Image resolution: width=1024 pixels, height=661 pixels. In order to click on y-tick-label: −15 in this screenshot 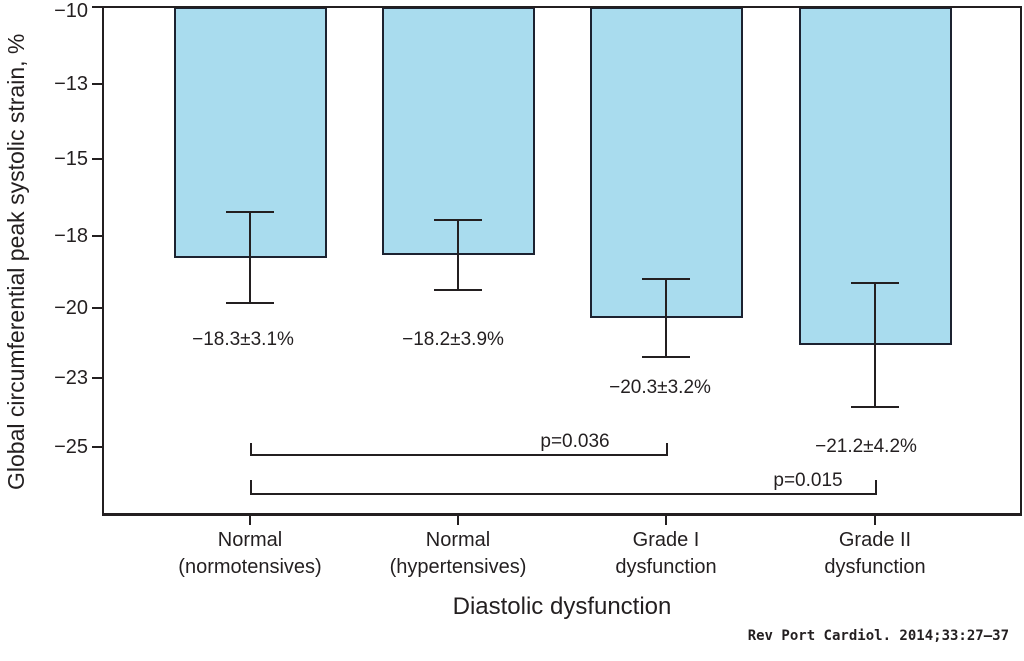, I will do `click(71, 159)`.